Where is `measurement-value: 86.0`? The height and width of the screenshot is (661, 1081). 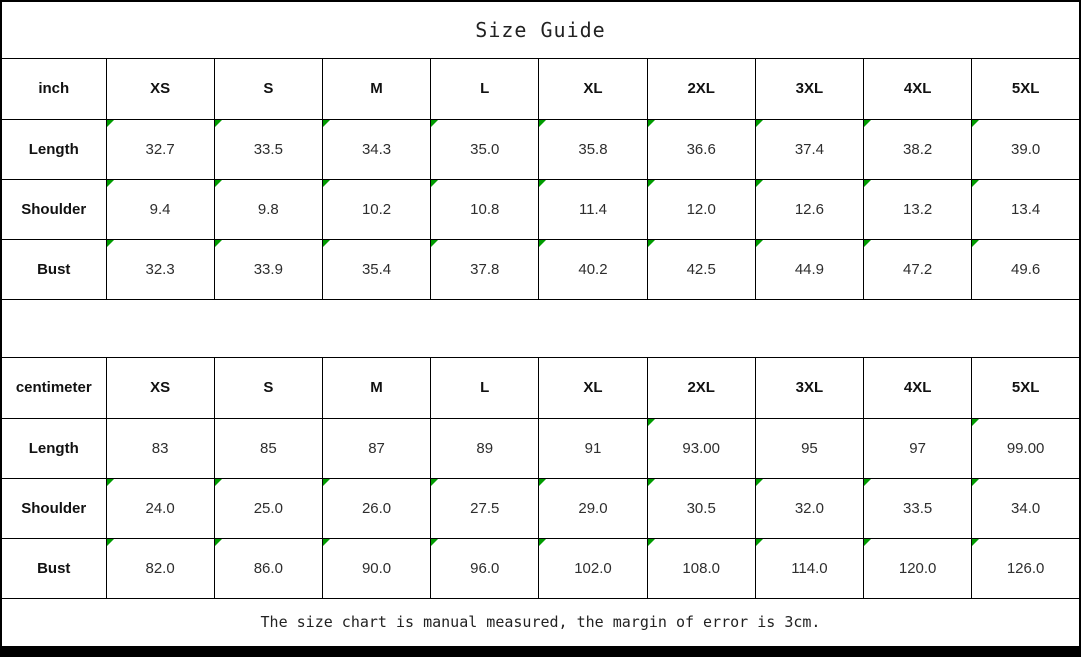
measurement-value: 86.0 is located at coordinates (268, 568).